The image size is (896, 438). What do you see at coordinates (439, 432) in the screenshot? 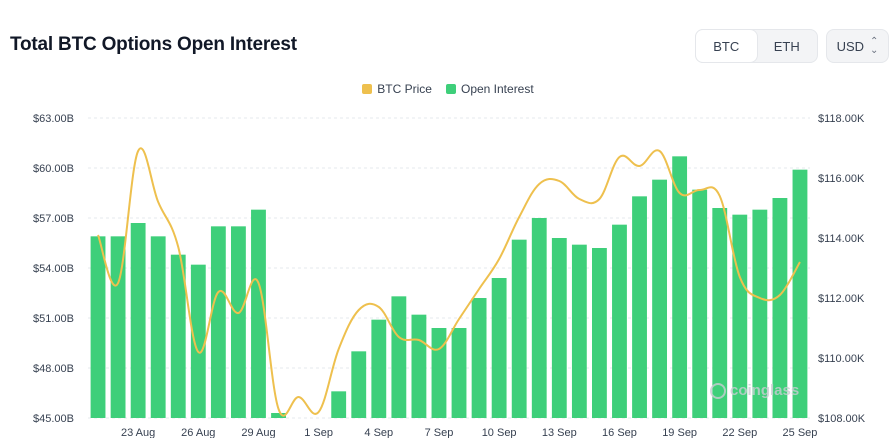
I see `x-tick-label: 7 Sep` at bounding box center [439, 432].